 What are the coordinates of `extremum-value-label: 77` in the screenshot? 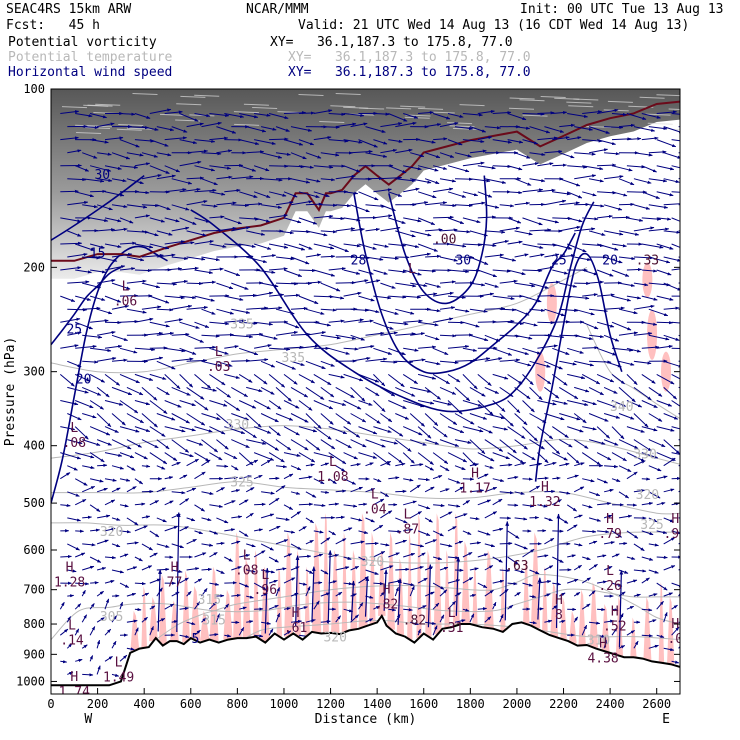 It's located at (175, 582).